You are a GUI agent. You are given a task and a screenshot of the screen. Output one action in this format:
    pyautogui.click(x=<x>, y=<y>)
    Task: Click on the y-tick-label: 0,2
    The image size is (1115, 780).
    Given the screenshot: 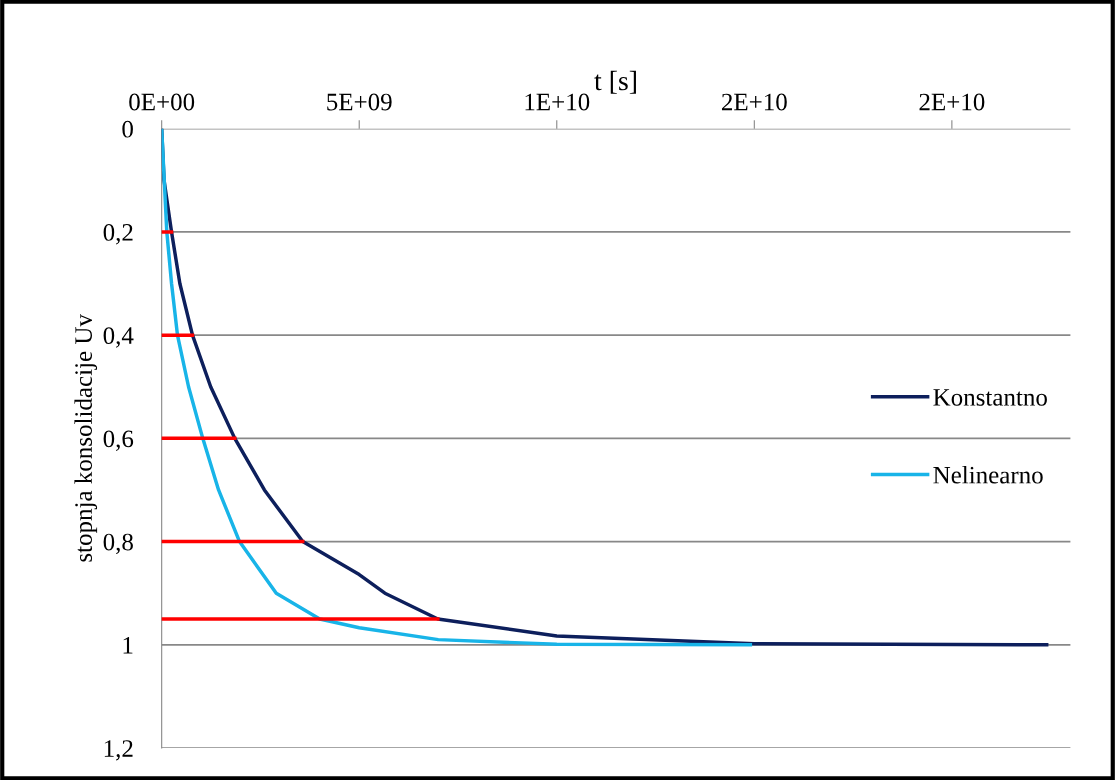 What is the action you would take?
    pyautogui.click(x=118, y=234)
    